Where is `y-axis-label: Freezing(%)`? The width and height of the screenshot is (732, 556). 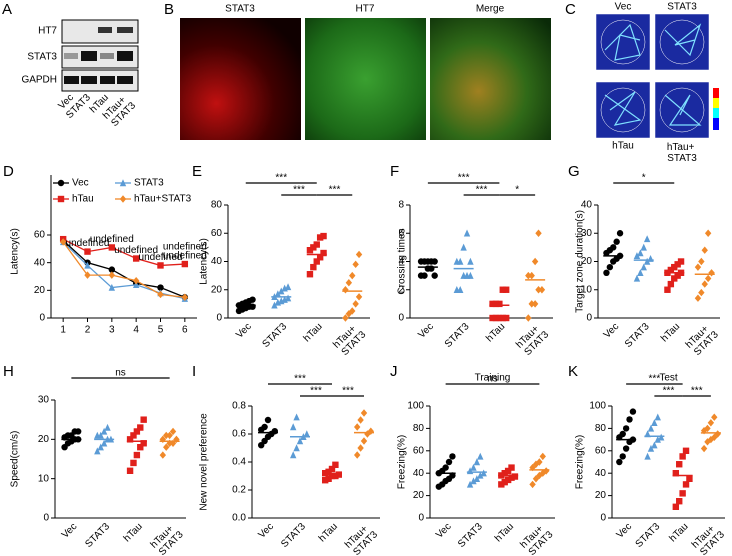
y-axis-label: Freezing(%) is located at coordinates (580, 462).